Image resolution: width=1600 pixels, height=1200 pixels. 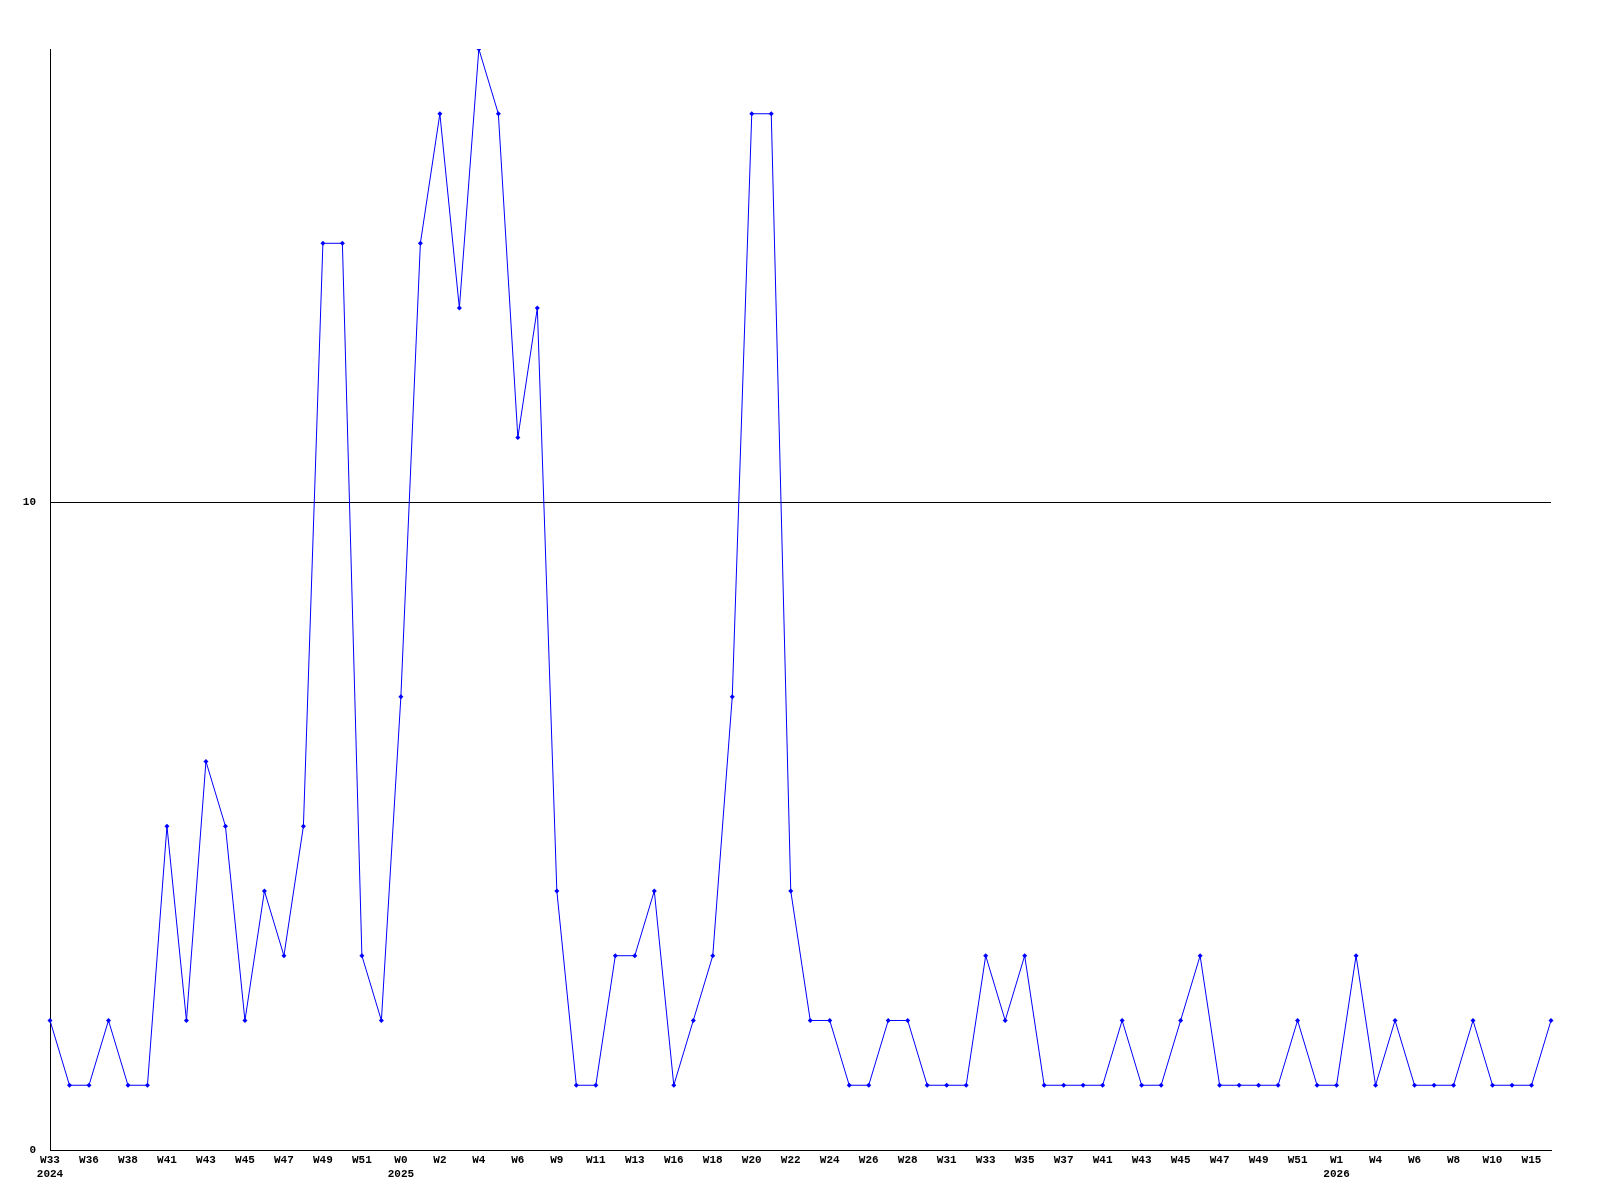 I want to click on x-tick-label: W24, so click(x=830, y=1160).